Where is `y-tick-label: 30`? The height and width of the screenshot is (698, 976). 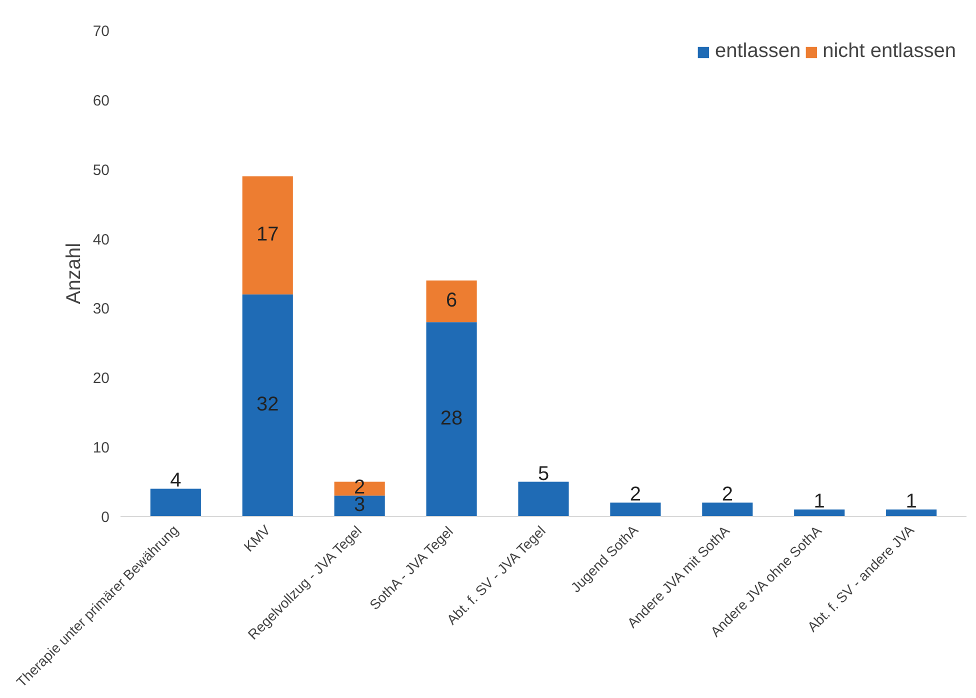
y-tick-label: 30 is located at coordinates (101, 309).